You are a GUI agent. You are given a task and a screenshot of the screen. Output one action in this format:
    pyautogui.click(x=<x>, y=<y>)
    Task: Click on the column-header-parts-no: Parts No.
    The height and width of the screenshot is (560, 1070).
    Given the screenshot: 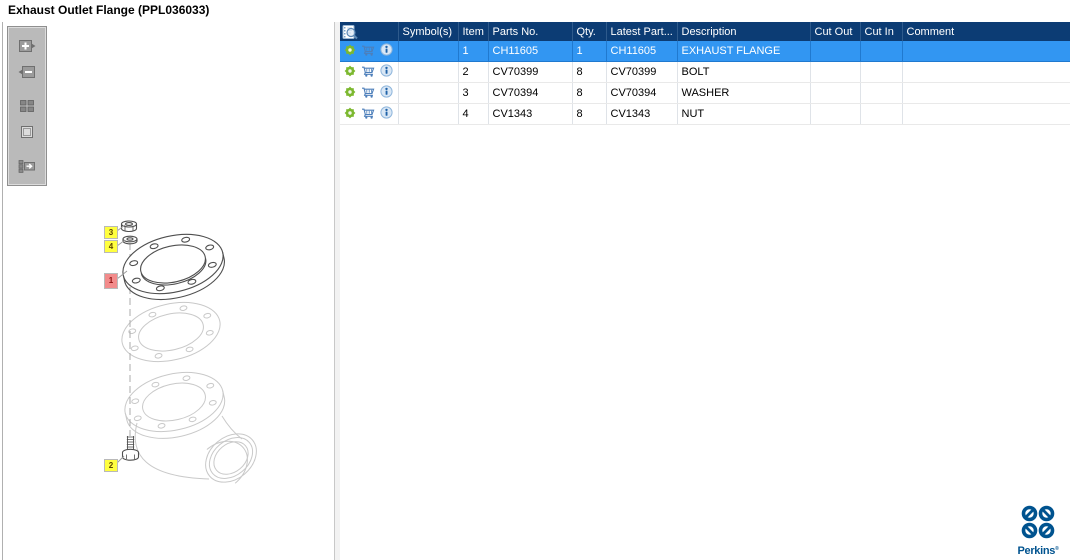 What is the action you would take?
    pyautogui.click(x=530, y=31)
    